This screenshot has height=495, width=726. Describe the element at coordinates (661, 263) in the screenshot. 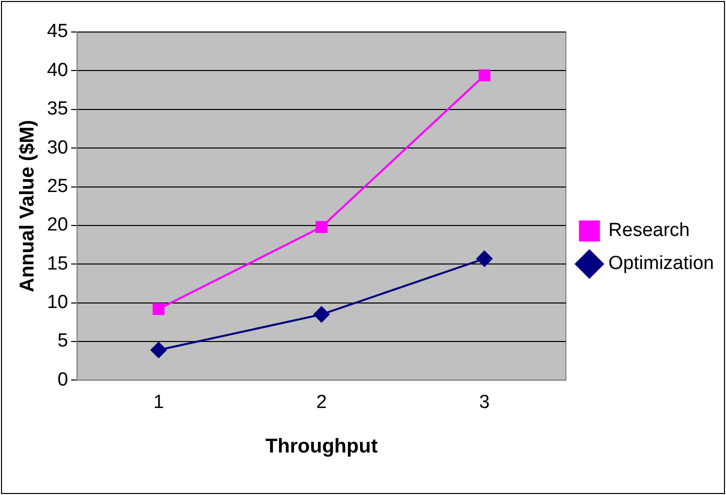

I see `legend-label: Optimization` at that location.